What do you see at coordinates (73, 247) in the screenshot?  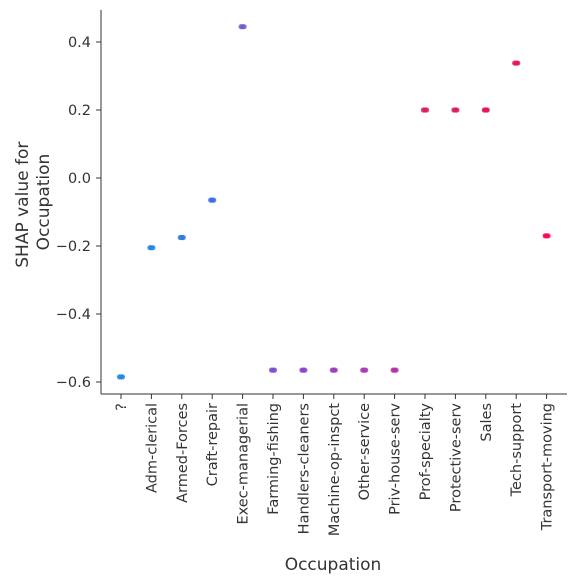 I see `y-tick-label: −0.2` at bounding box center [73, 247].